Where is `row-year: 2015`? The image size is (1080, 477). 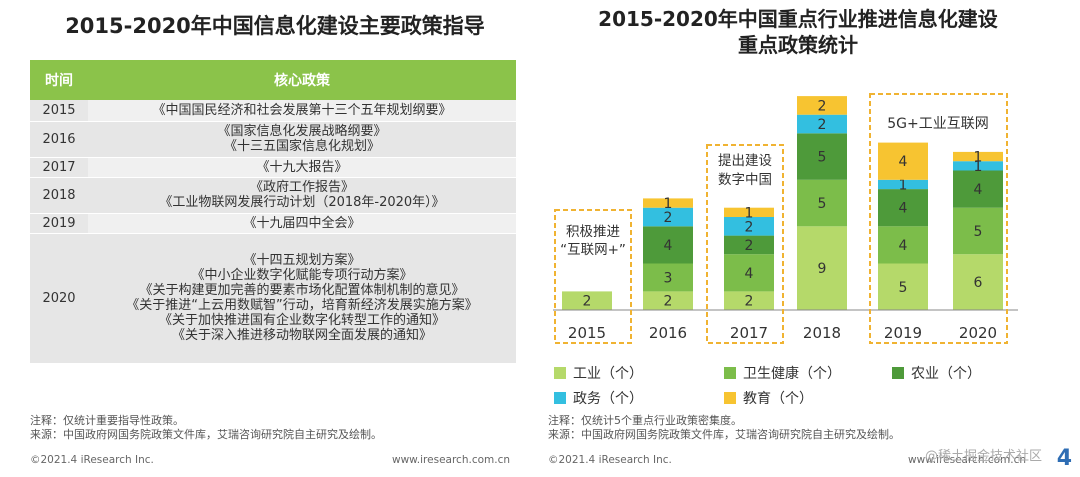 row-year: 2015 is located at coordinates (59, 111).